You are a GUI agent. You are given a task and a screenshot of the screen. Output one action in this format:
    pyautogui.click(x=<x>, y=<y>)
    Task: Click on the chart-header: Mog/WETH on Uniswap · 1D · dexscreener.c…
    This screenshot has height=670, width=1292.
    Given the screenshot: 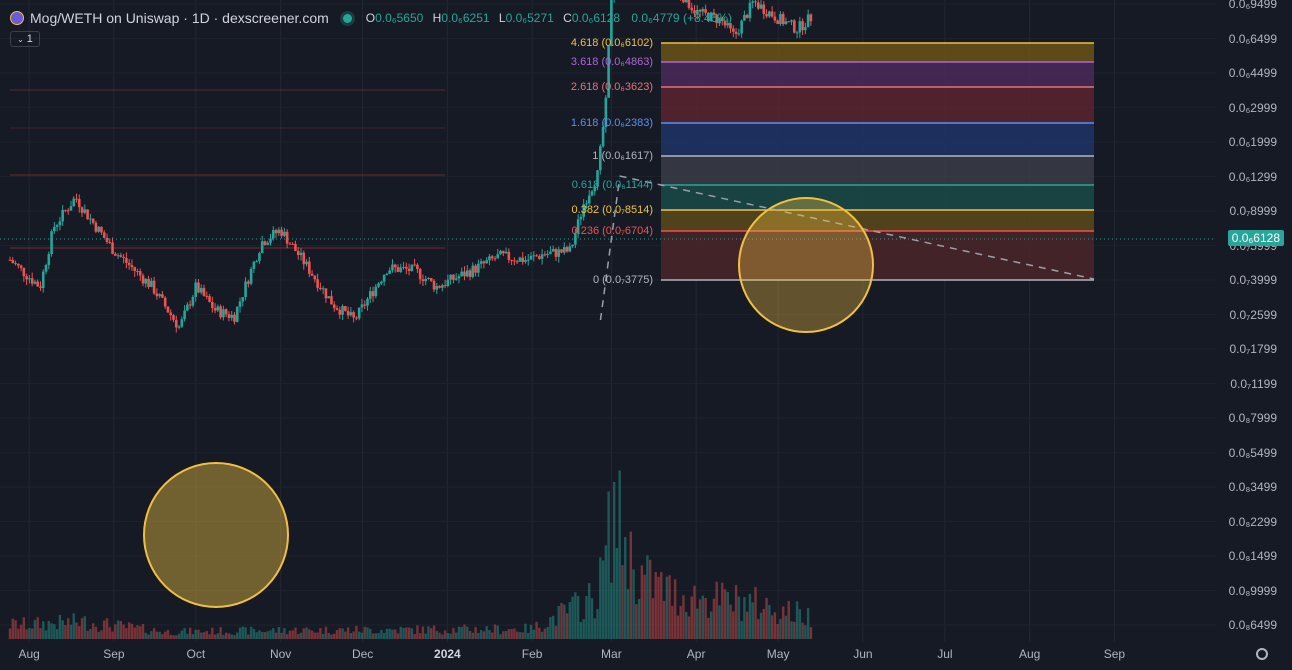 What is the action you would take?
    pyautogui.click(x=371, y=18)
    